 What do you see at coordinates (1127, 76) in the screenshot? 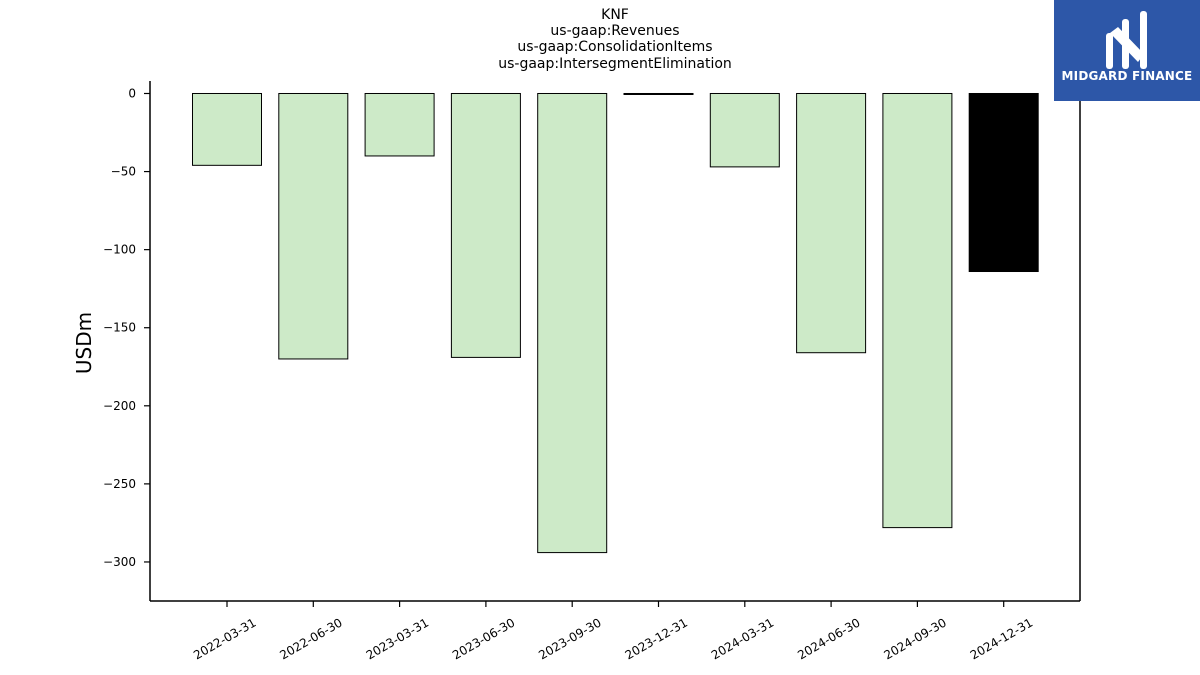
I see `logo-text: MIDGARD FINANCE` at bounding box center [1127, 76].